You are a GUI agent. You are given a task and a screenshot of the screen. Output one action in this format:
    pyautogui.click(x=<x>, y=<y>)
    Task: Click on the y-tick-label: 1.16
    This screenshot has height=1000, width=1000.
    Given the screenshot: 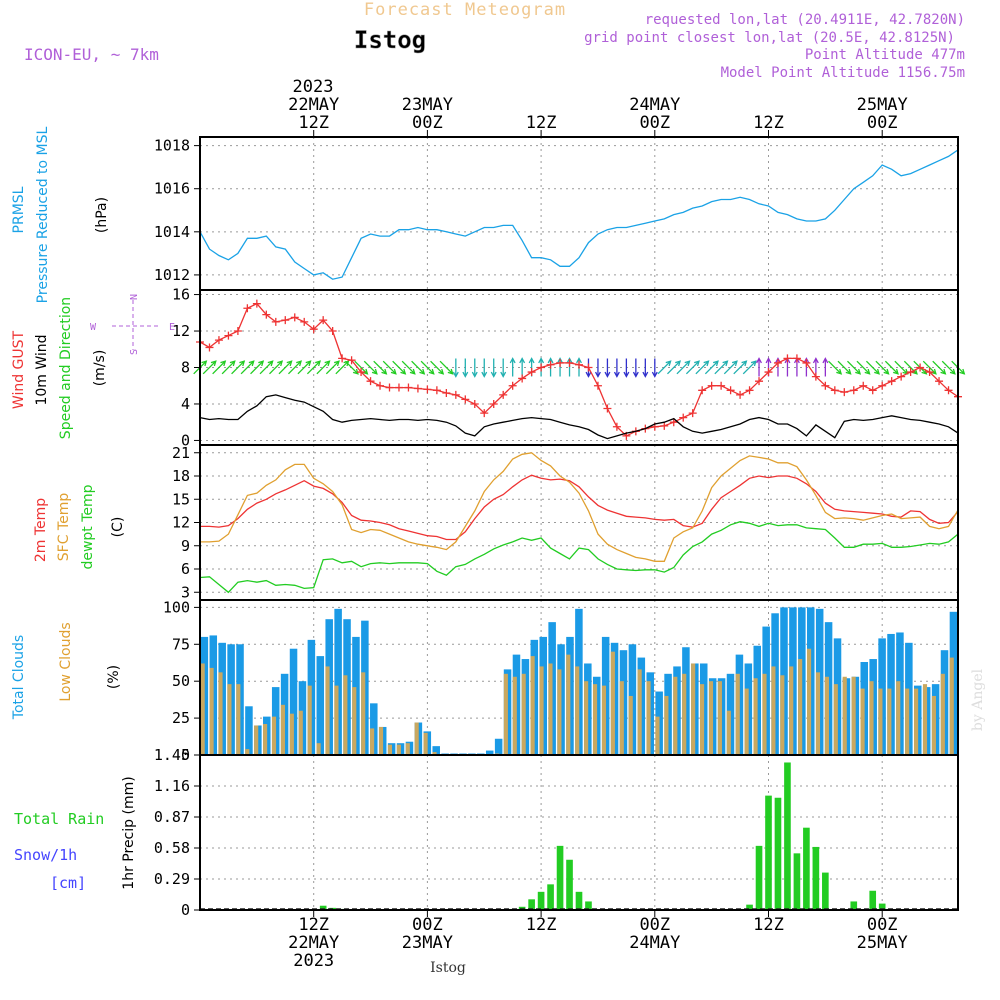 What is the action you would take?
    pyautogui.click(x=172, y=786)
    